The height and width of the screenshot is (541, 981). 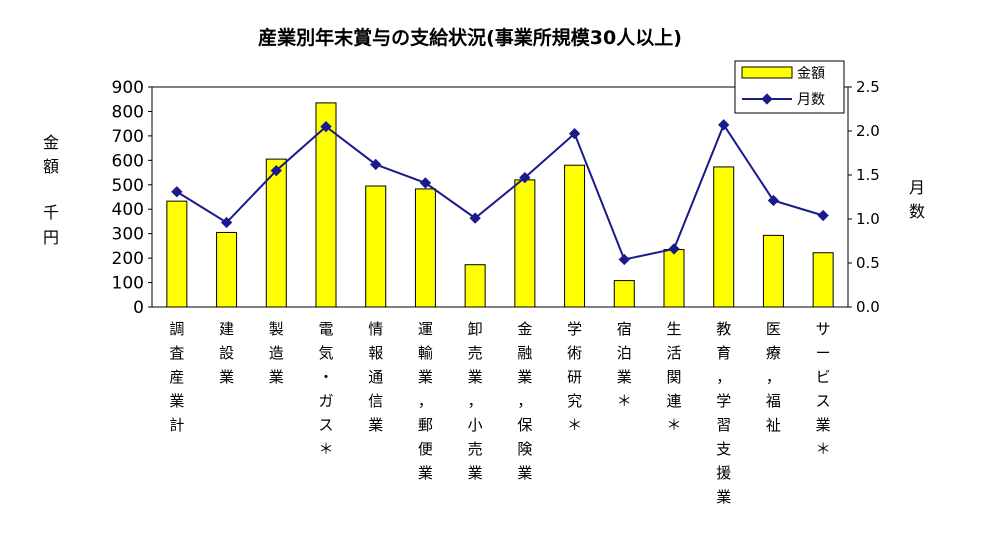 I want to click on left-tick-label: 400, so click(x=128, y=210).